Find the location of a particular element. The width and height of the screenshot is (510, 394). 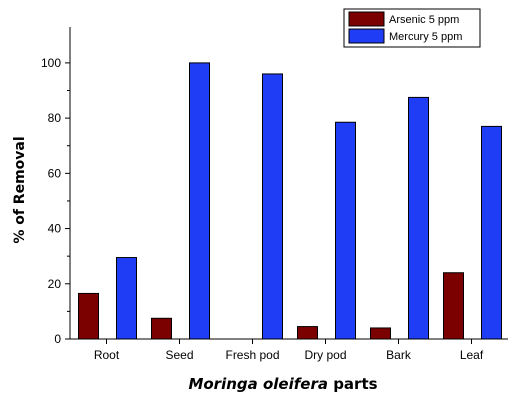

y-axis-title: % of Removal is located at coordinates (20, 189).